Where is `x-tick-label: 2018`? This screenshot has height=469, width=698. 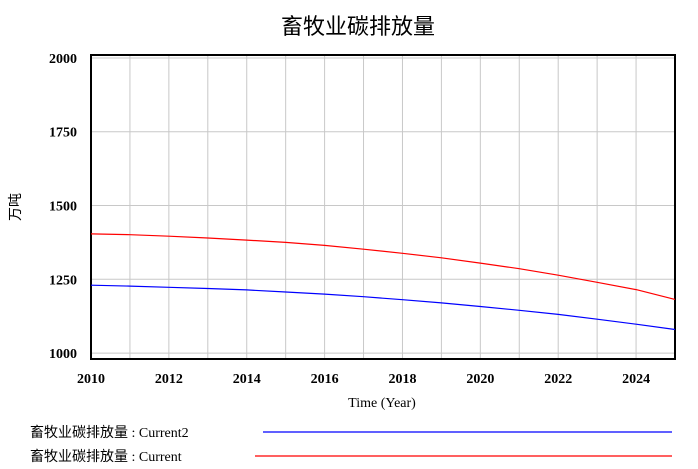
x-tick-label: 2018 is located at coordinates (402, 379).